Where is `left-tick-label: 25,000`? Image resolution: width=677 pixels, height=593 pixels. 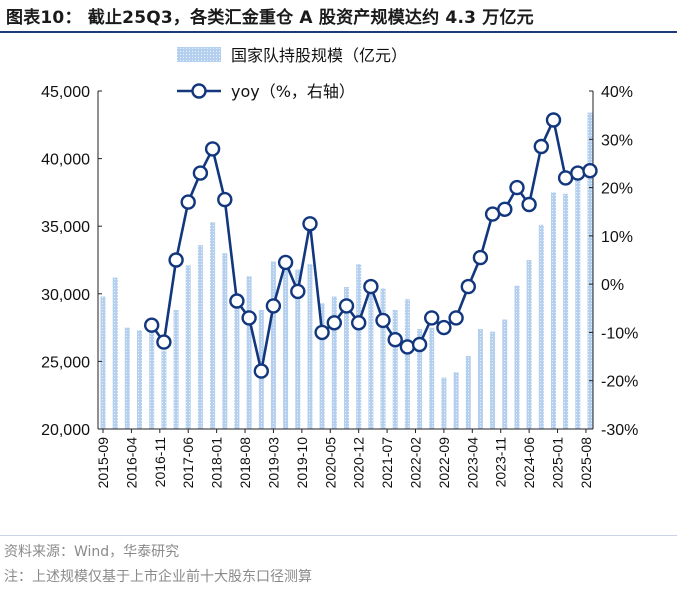
left-tick-label: 25,000 is located at coordinates (65, 362).